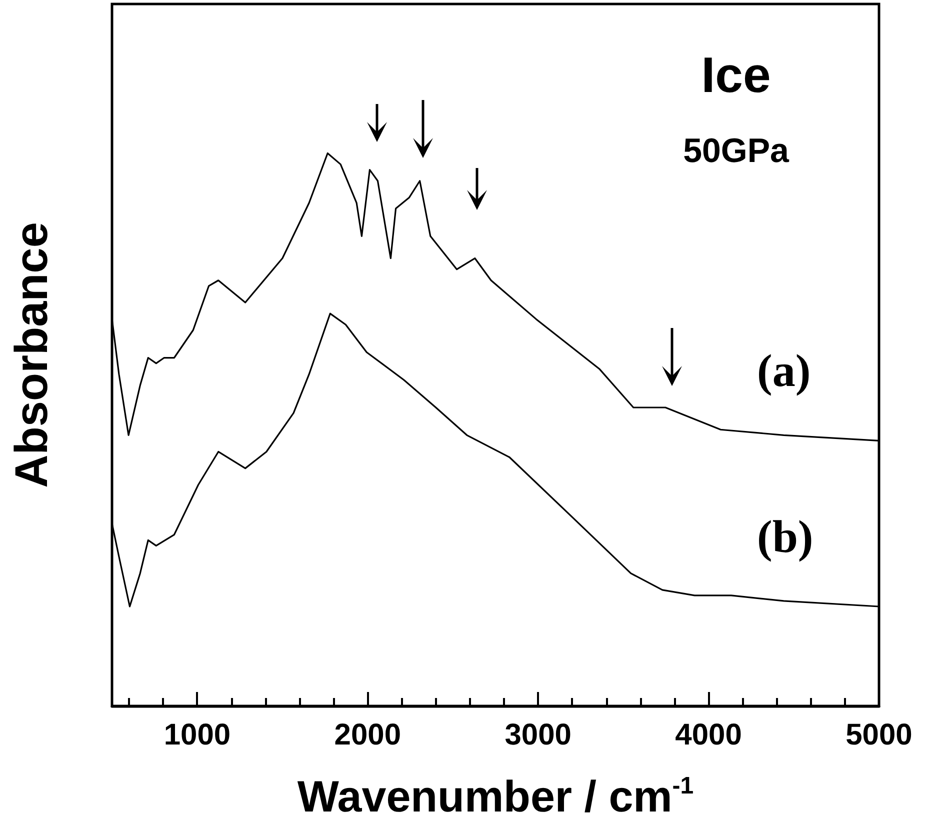 This screenshot has height=834, width=928. Describe the element at coordinates (736, 151) in the screenshot. I see `annotation: 50GPa` at that location.